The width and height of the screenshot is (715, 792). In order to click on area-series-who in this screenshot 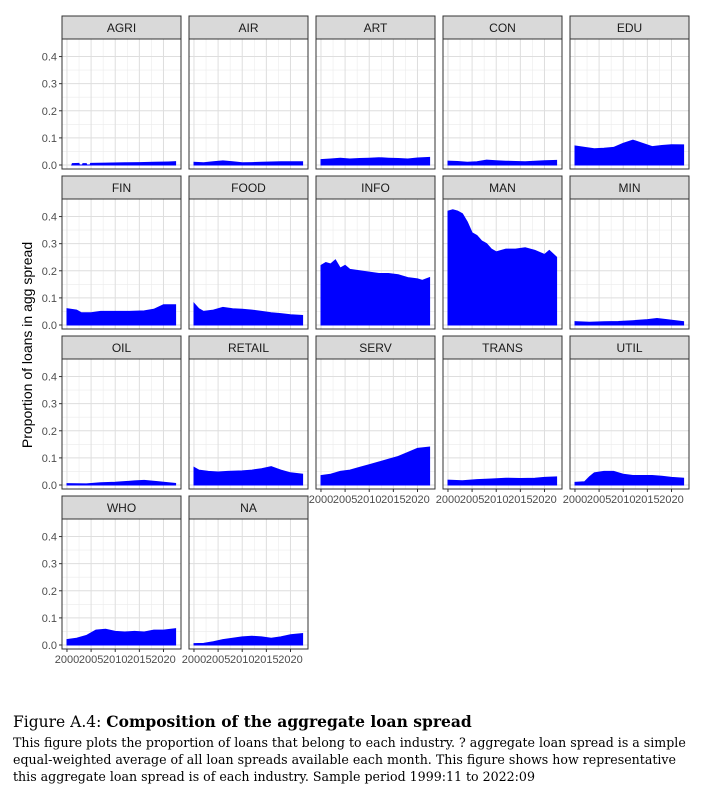, I will do `click(121, 637)`.